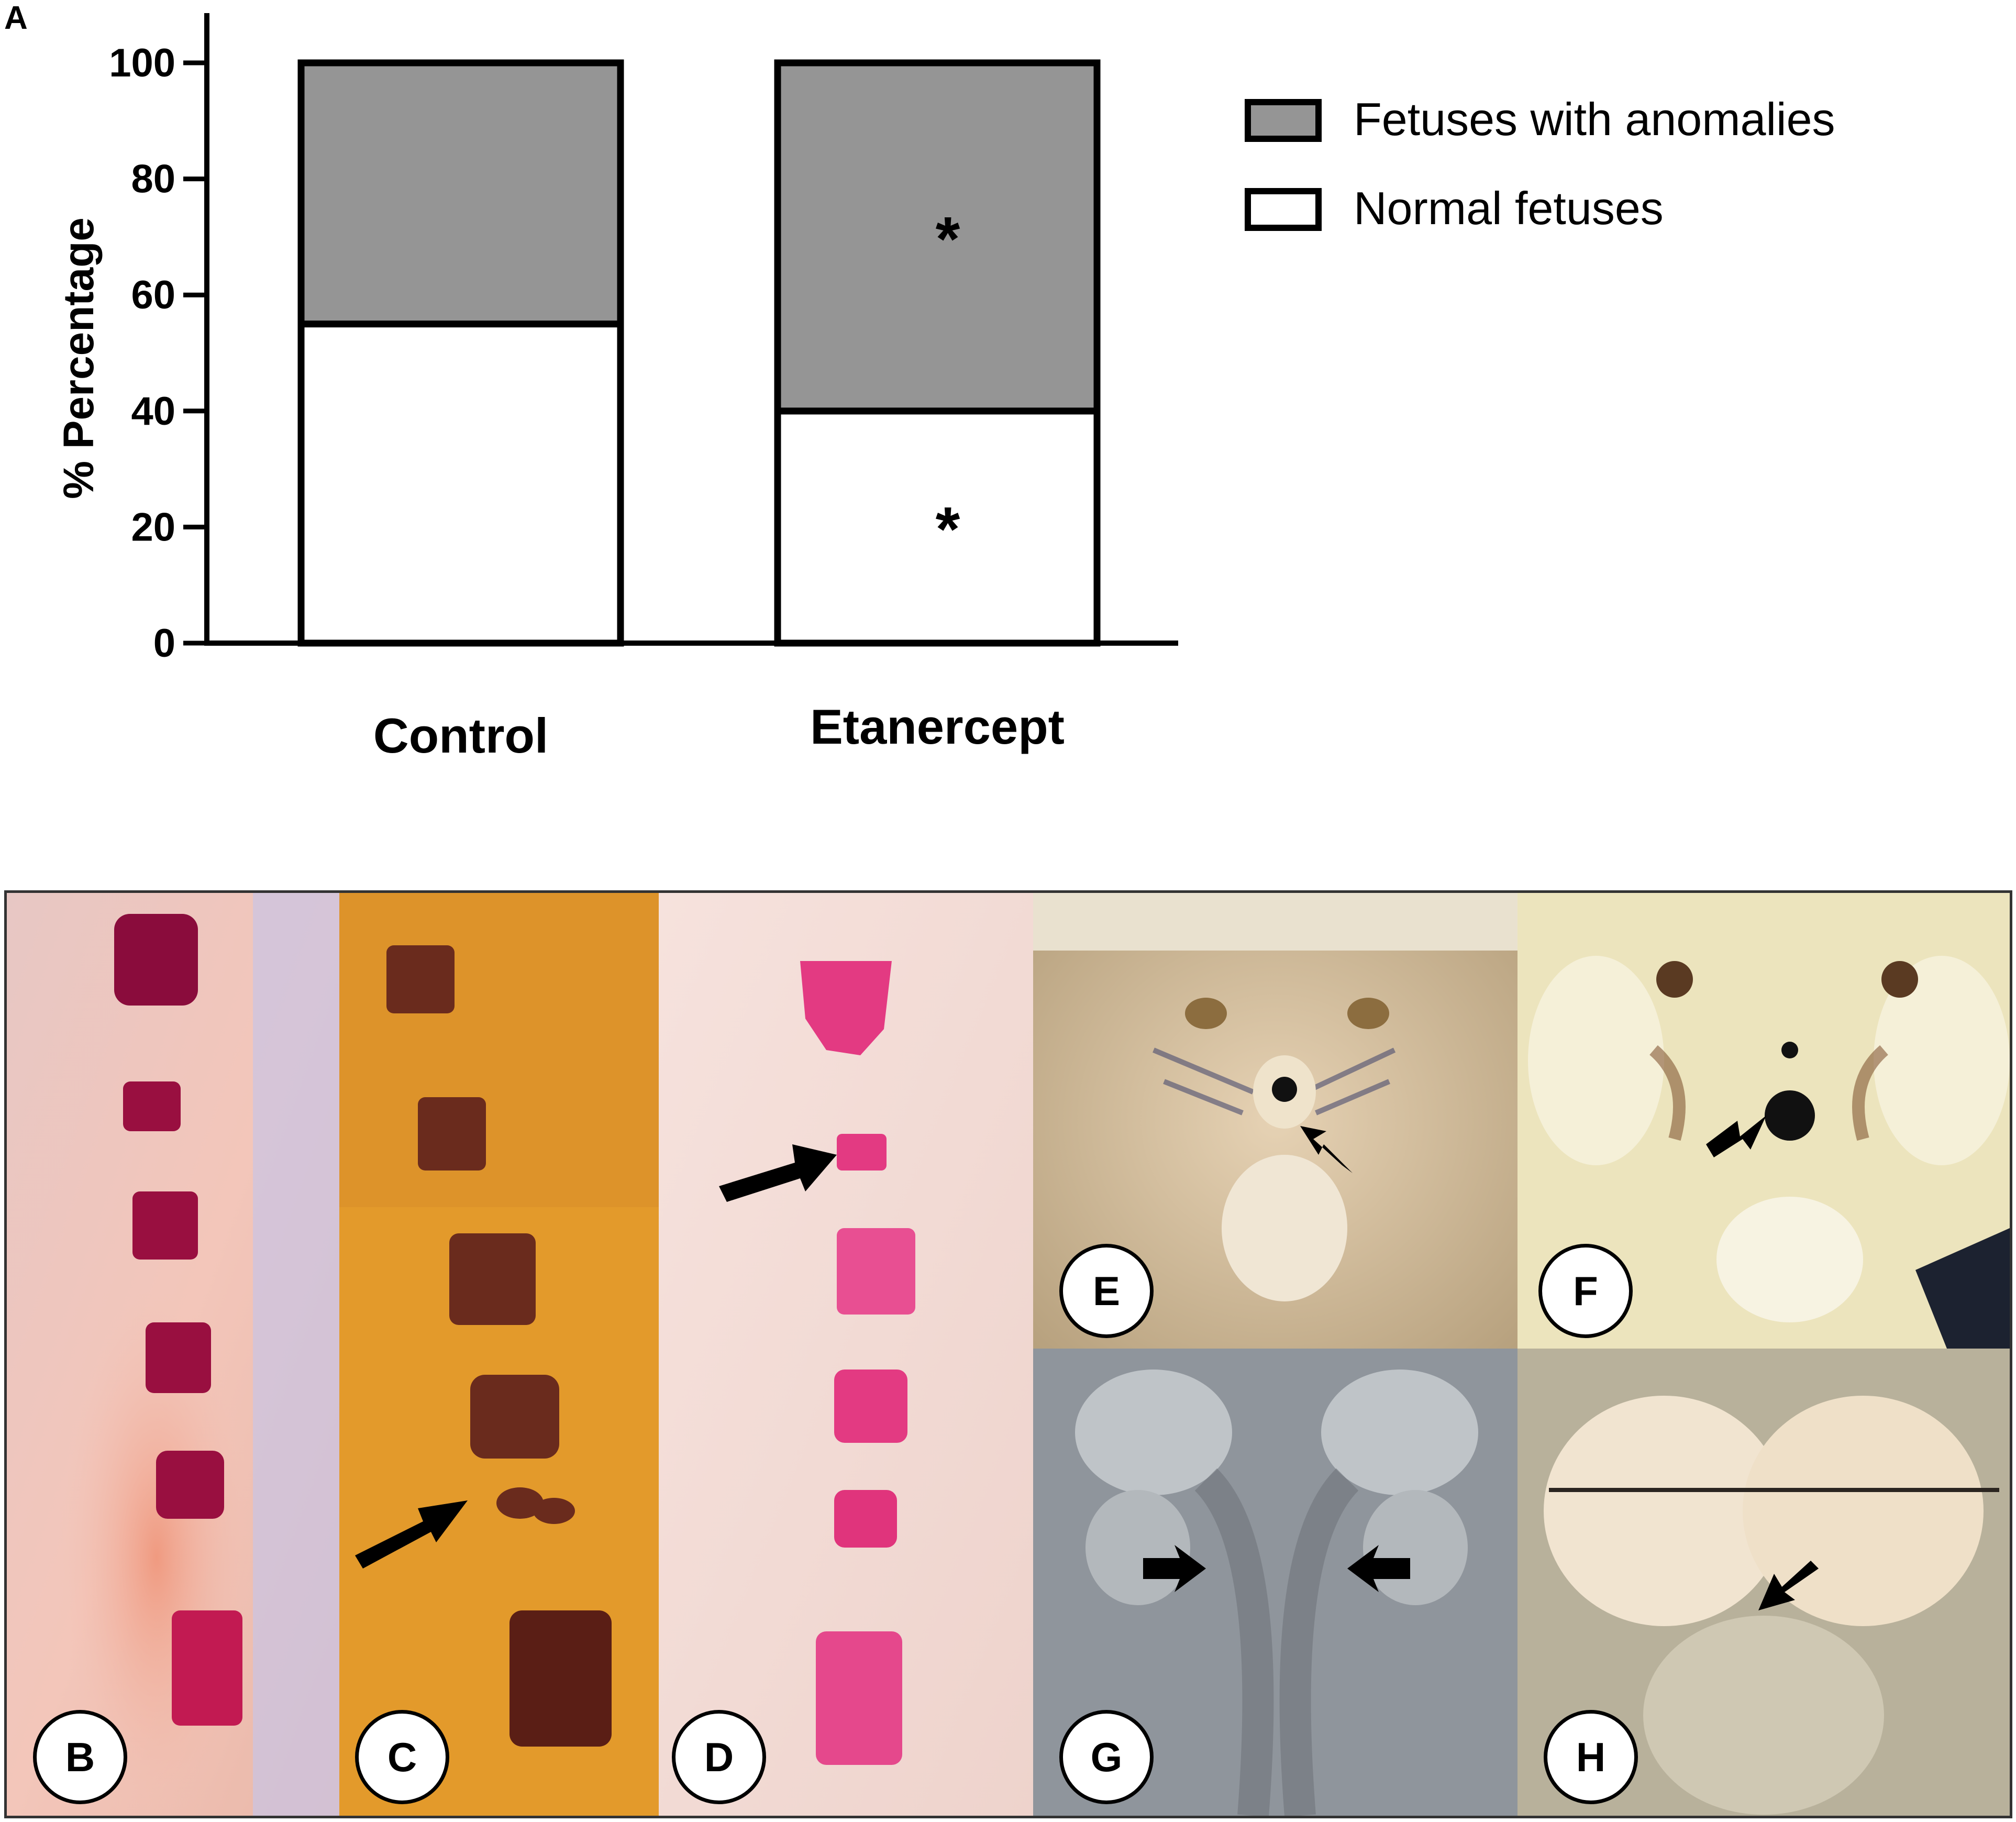  I want to click on x-tick-label: Control, so click(461, 735).